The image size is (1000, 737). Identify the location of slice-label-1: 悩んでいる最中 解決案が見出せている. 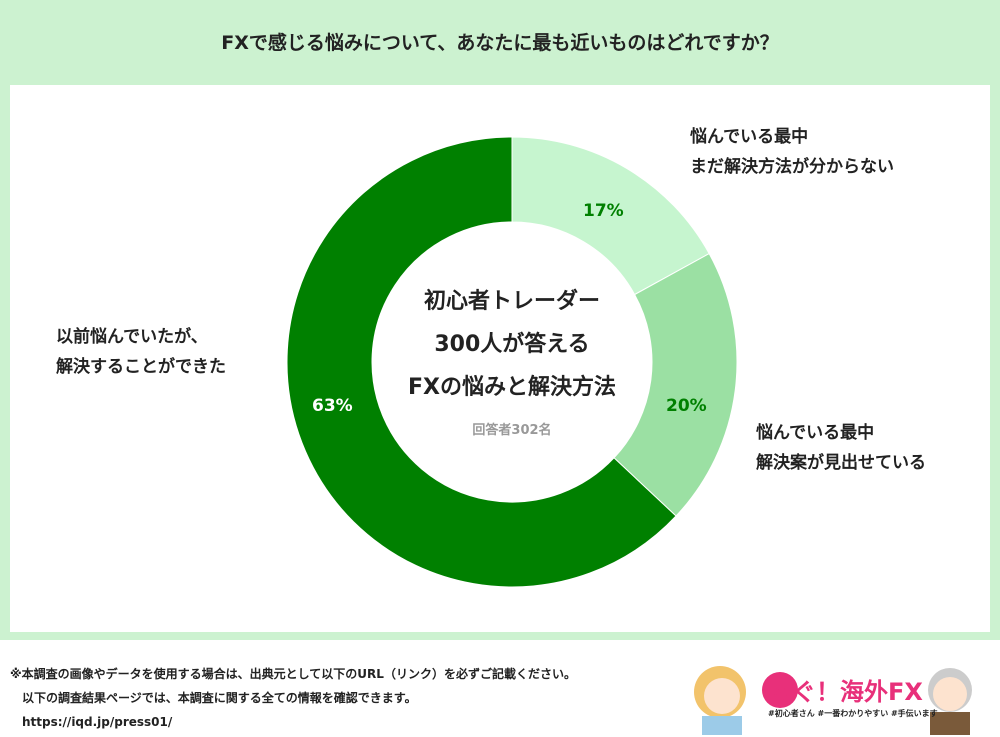
(841, 448).